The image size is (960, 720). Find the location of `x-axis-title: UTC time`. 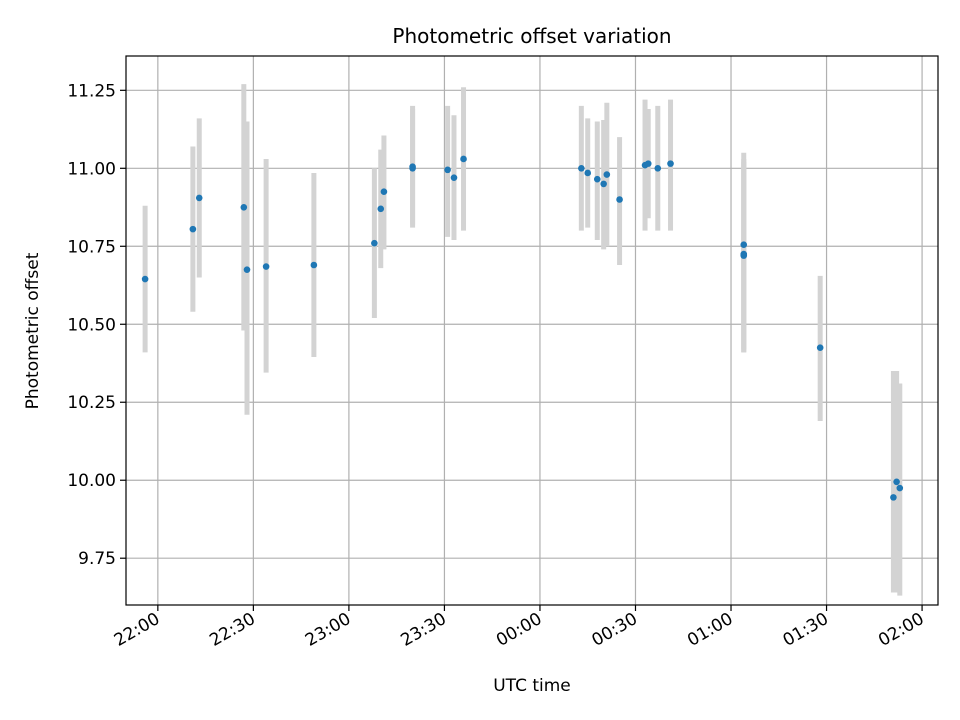

x-axis-title: UTC time is located at coordinates (532, 686).